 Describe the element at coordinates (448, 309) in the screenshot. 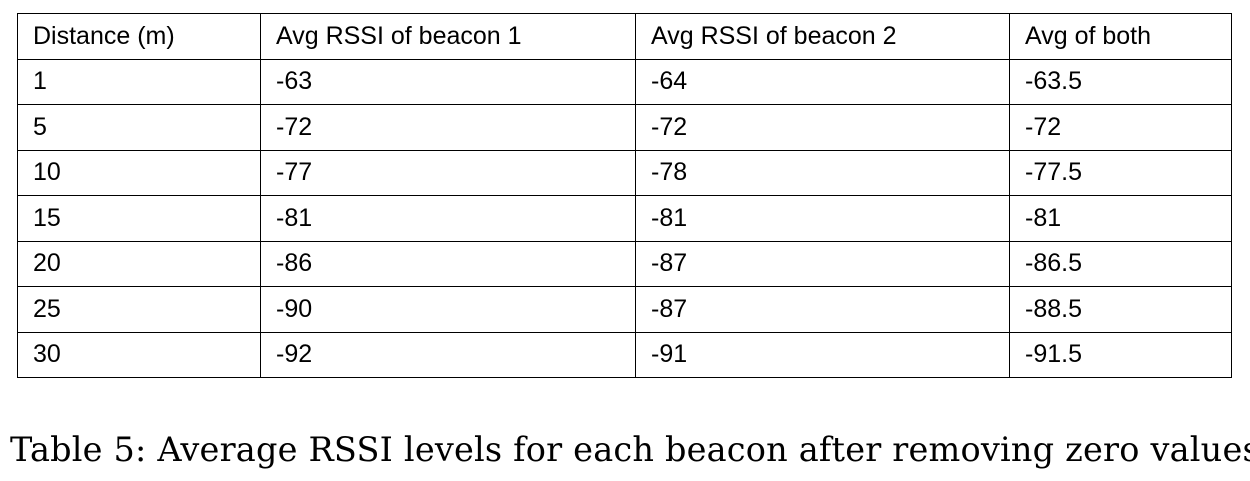

I see `cell-beacon-1: -90` at that location.